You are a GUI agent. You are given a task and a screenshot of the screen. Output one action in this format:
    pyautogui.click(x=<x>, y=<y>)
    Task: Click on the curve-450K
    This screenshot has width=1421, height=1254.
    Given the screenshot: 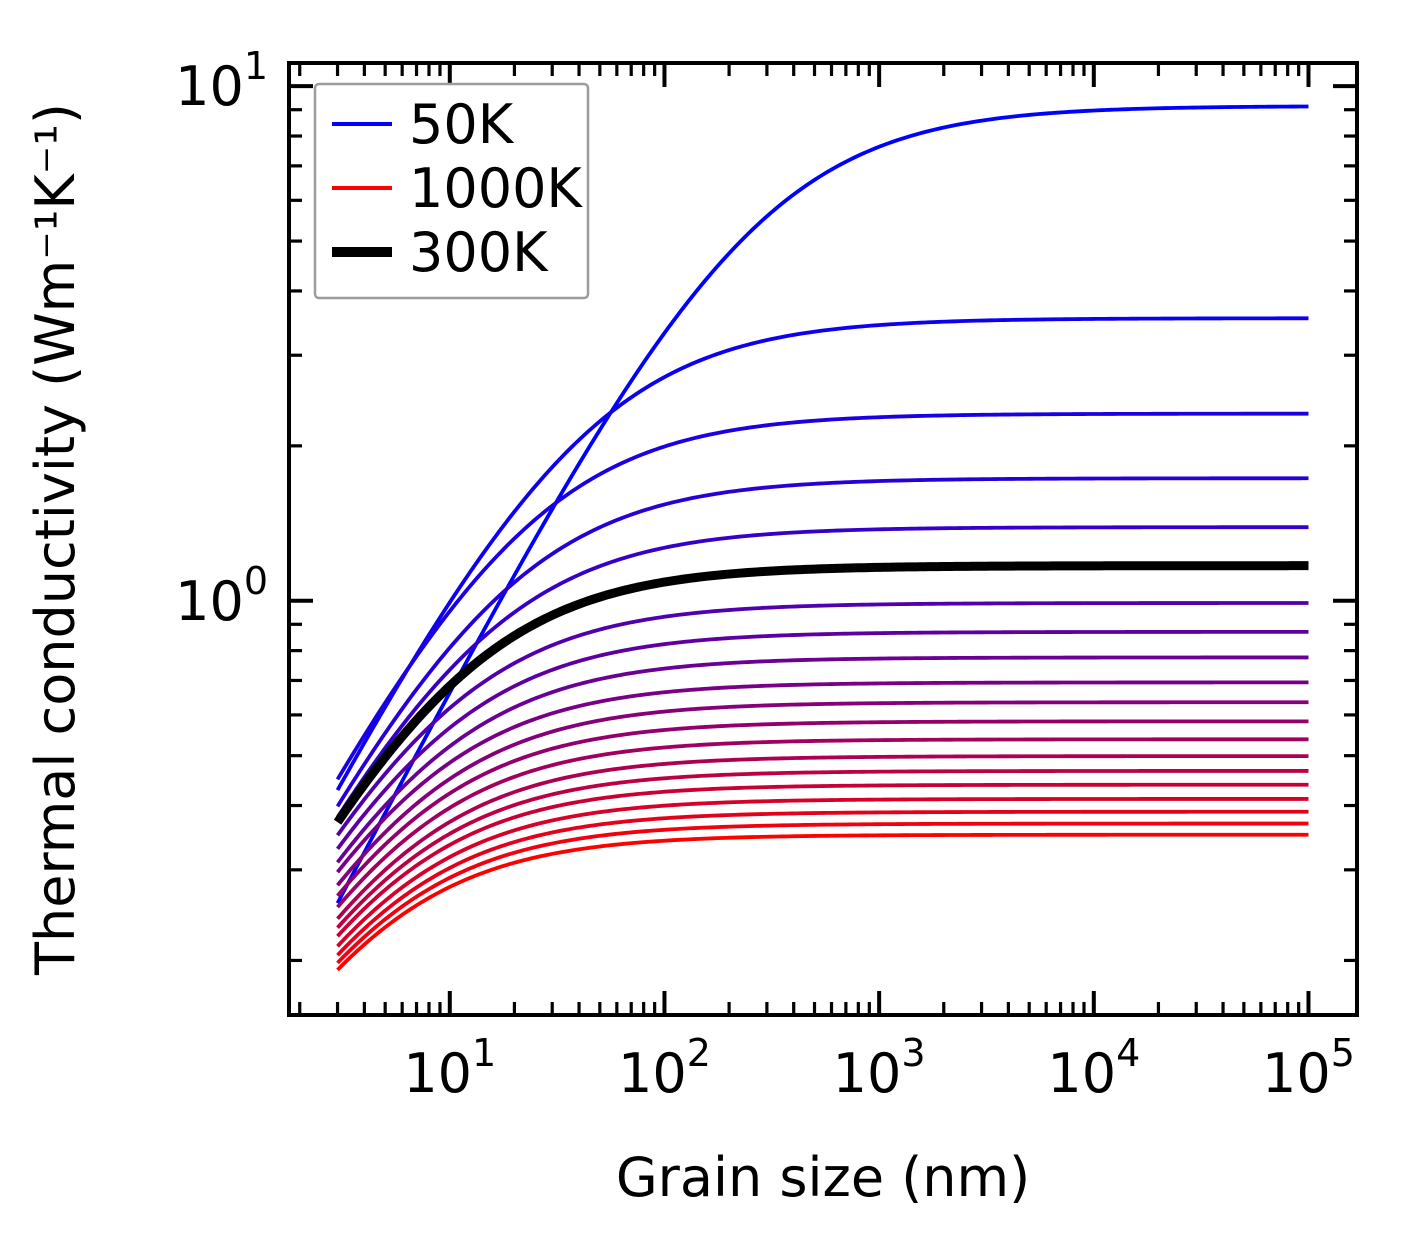 What is the action you would take?
    pyautogui.click(x=822, y=759)
    